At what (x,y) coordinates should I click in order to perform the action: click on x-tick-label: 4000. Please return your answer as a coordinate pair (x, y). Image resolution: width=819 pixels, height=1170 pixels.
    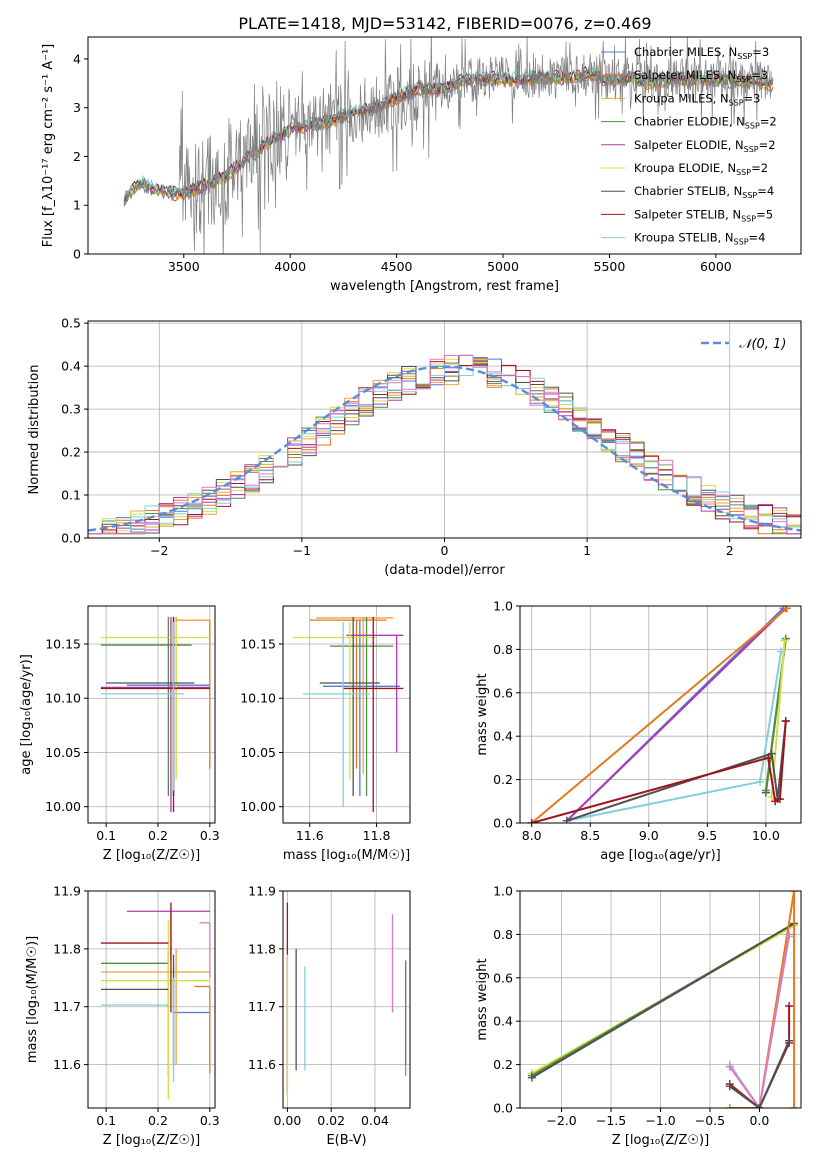
    Looking at the image, I should click on (290, 266).